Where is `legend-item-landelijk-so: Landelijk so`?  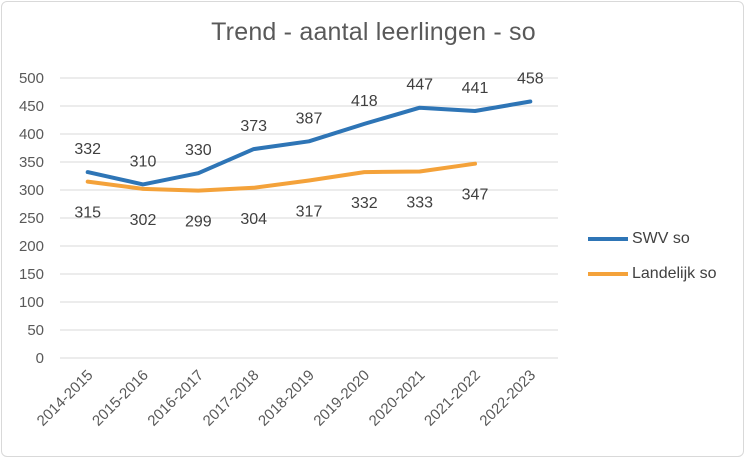 legend-item-landelijk-so: Landelijk so is located at coordinates (652, 274).